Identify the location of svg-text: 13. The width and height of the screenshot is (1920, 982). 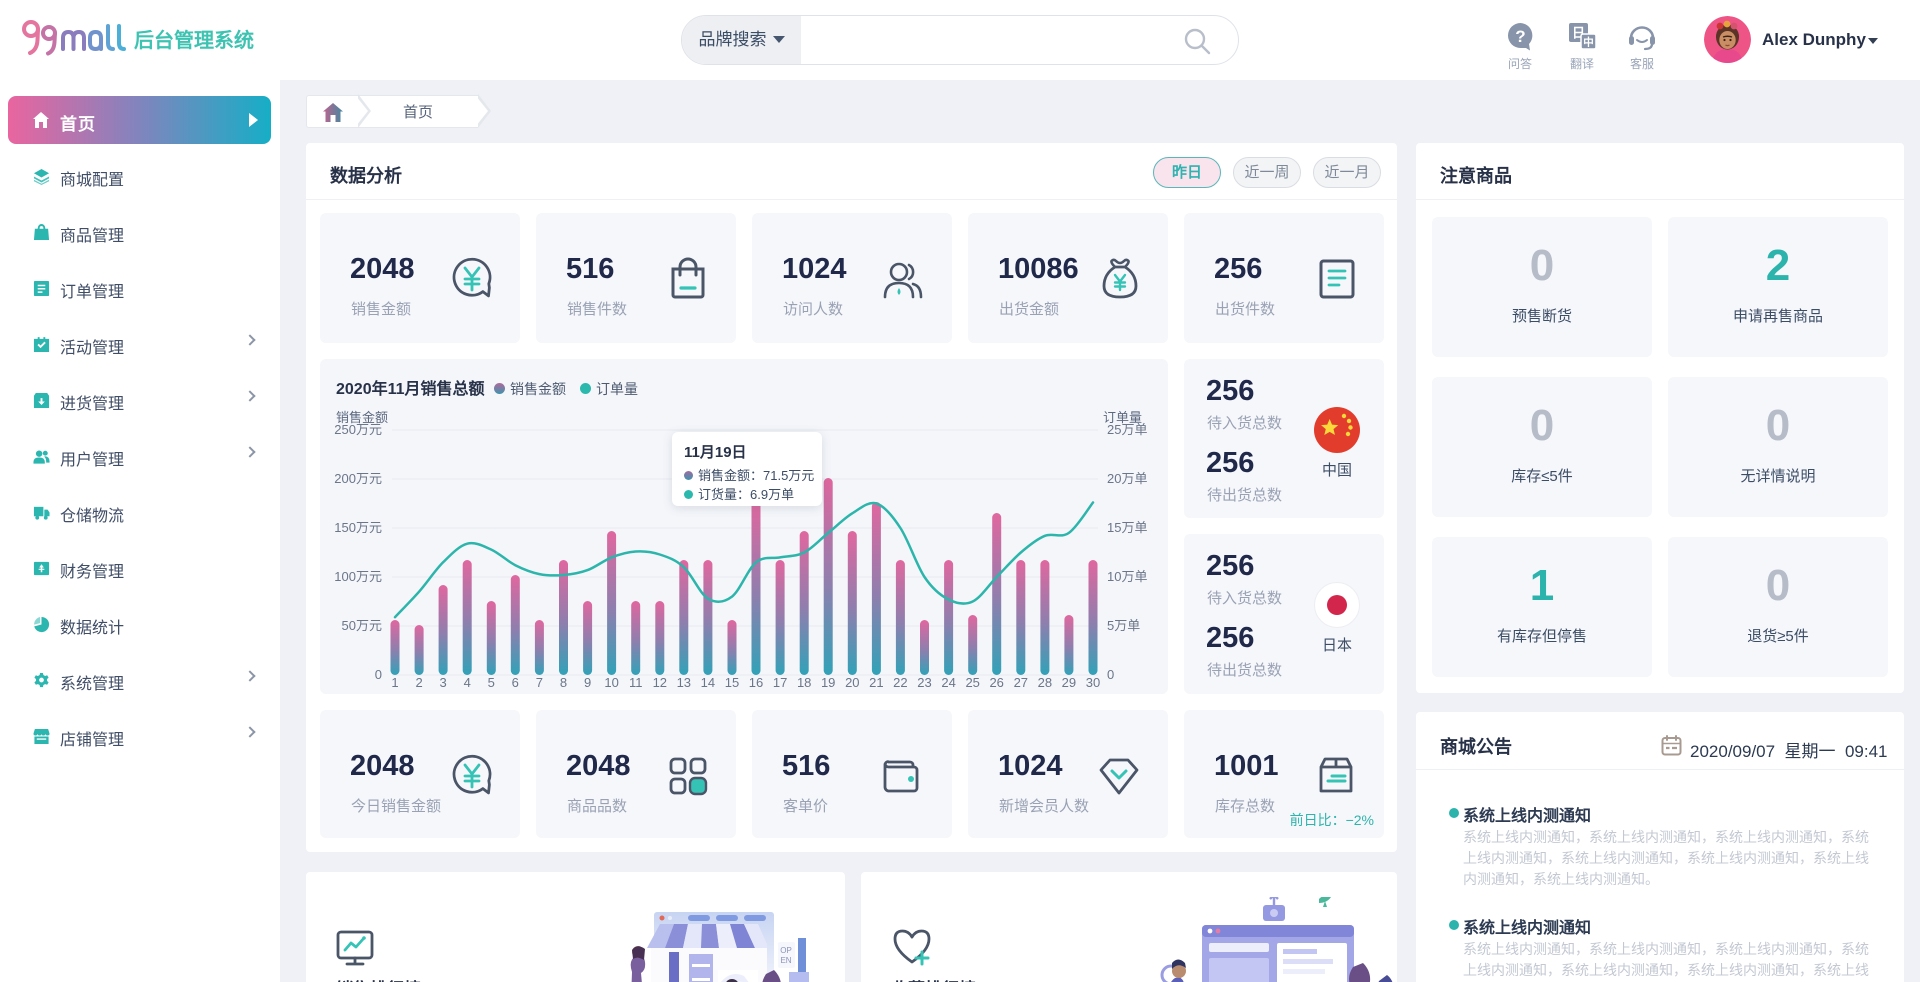
(684, 682).